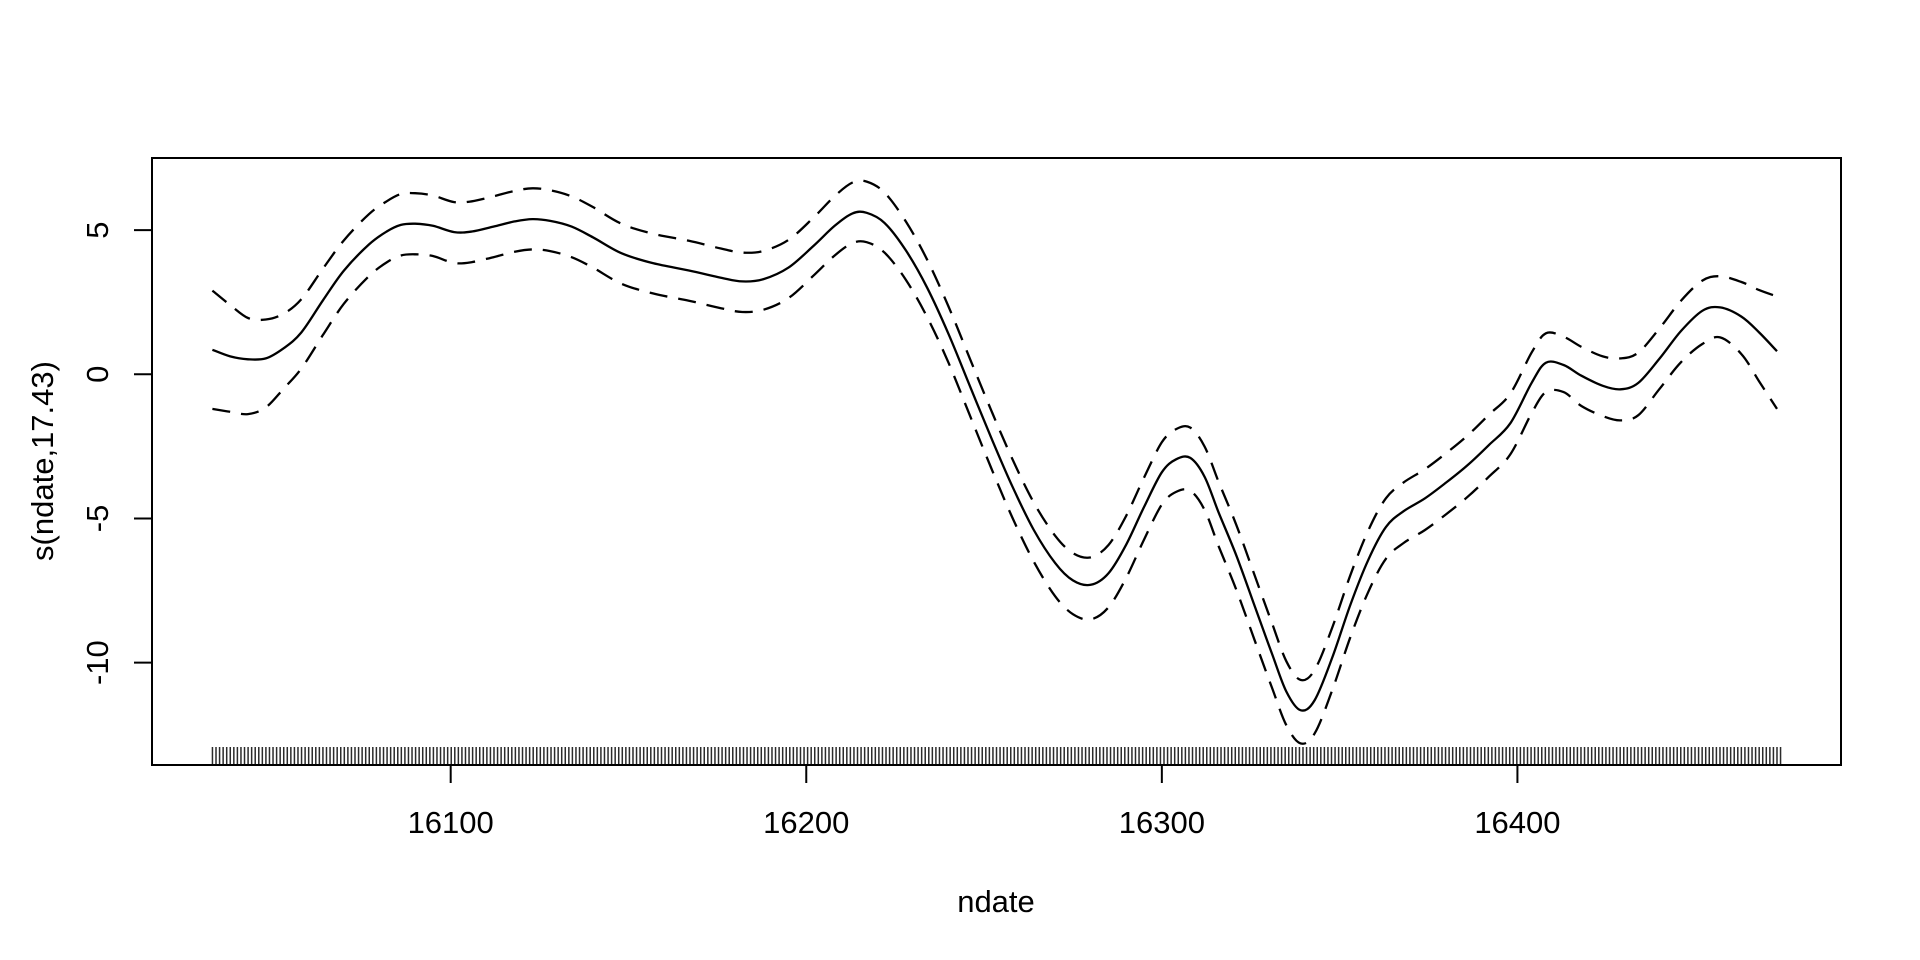 The image size is (1920, 960). Describe the element at coordinates (1162, 822) in the screenshot. I see `x-tick-label: 16300` at that location.